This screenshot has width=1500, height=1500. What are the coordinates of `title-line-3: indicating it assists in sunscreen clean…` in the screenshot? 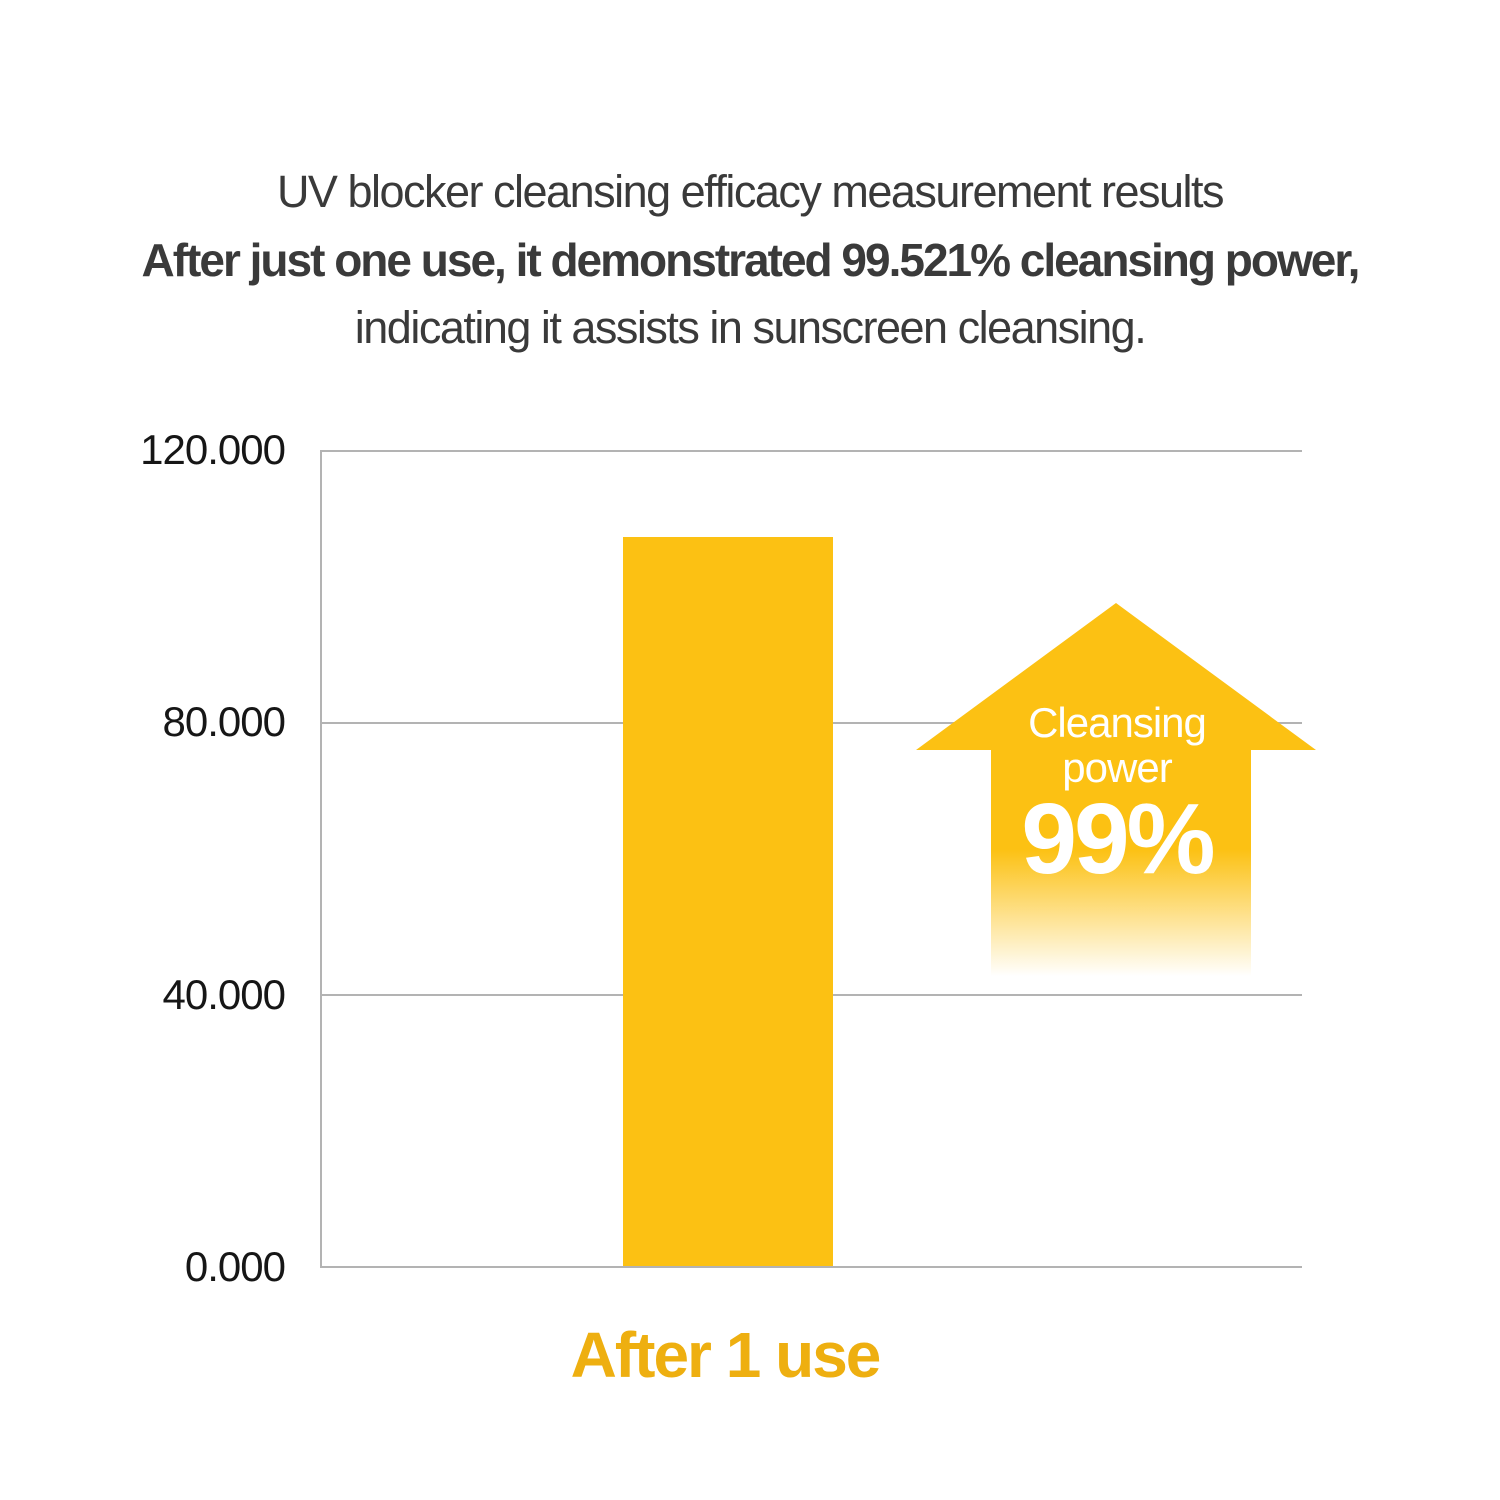 It's located at (750, 327).